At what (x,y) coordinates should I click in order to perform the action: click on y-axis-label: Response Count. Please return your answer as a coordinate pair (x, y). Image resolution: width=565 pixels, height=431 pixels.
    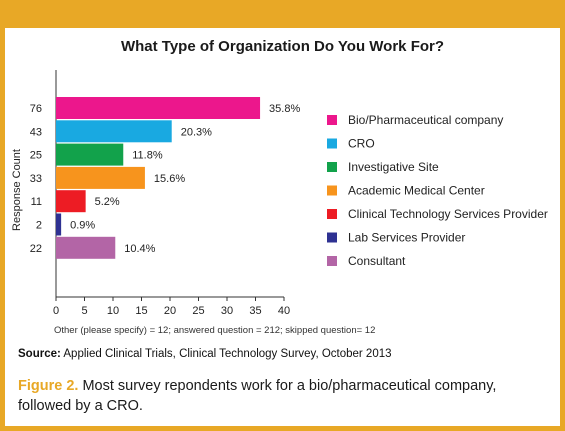
    Looking at the image, I should click on (17, 190).